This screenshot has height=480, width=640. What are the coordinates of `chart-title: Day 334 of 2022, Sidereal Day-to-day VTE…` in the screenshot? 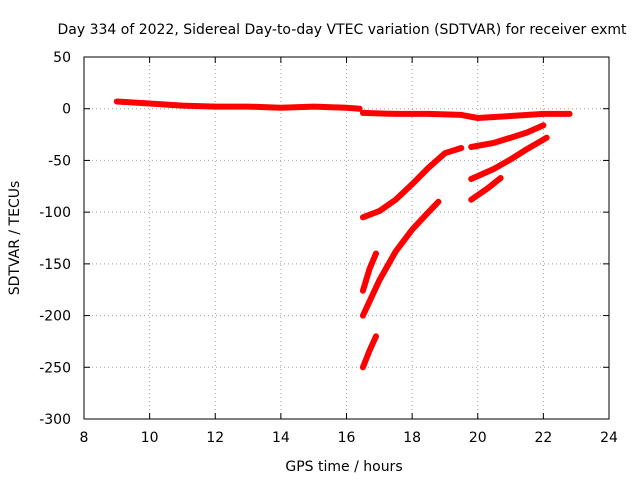 It's located at (343, 30).